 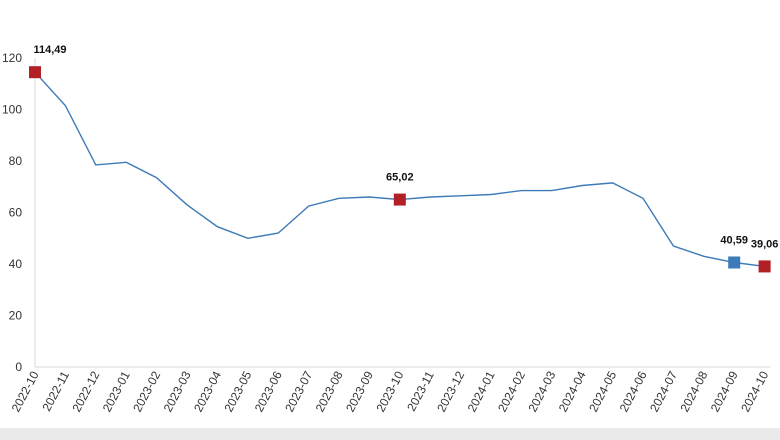 I want to click on y-tick-labels: 0 20 40 60 80 100 120, so click(x=12, y=212).